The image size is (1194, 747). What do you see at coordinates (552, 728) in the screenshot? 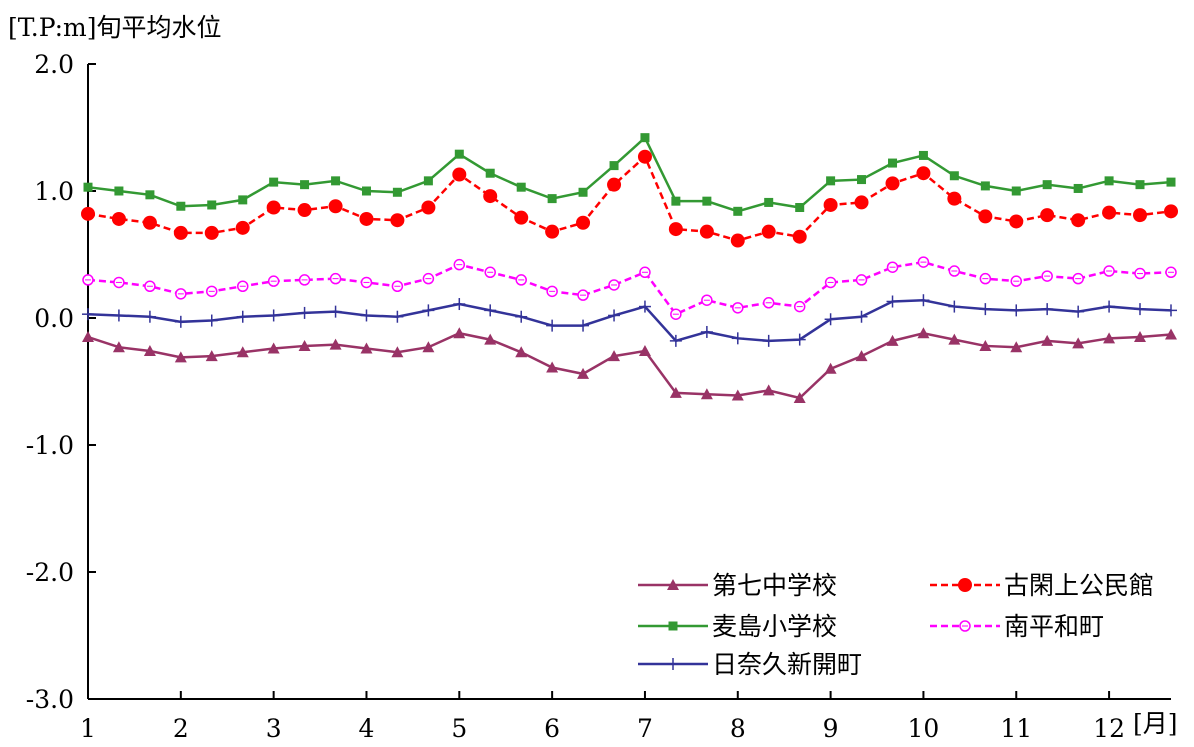
I see `x-tick-label: 6` at bounding box center [552, 728].